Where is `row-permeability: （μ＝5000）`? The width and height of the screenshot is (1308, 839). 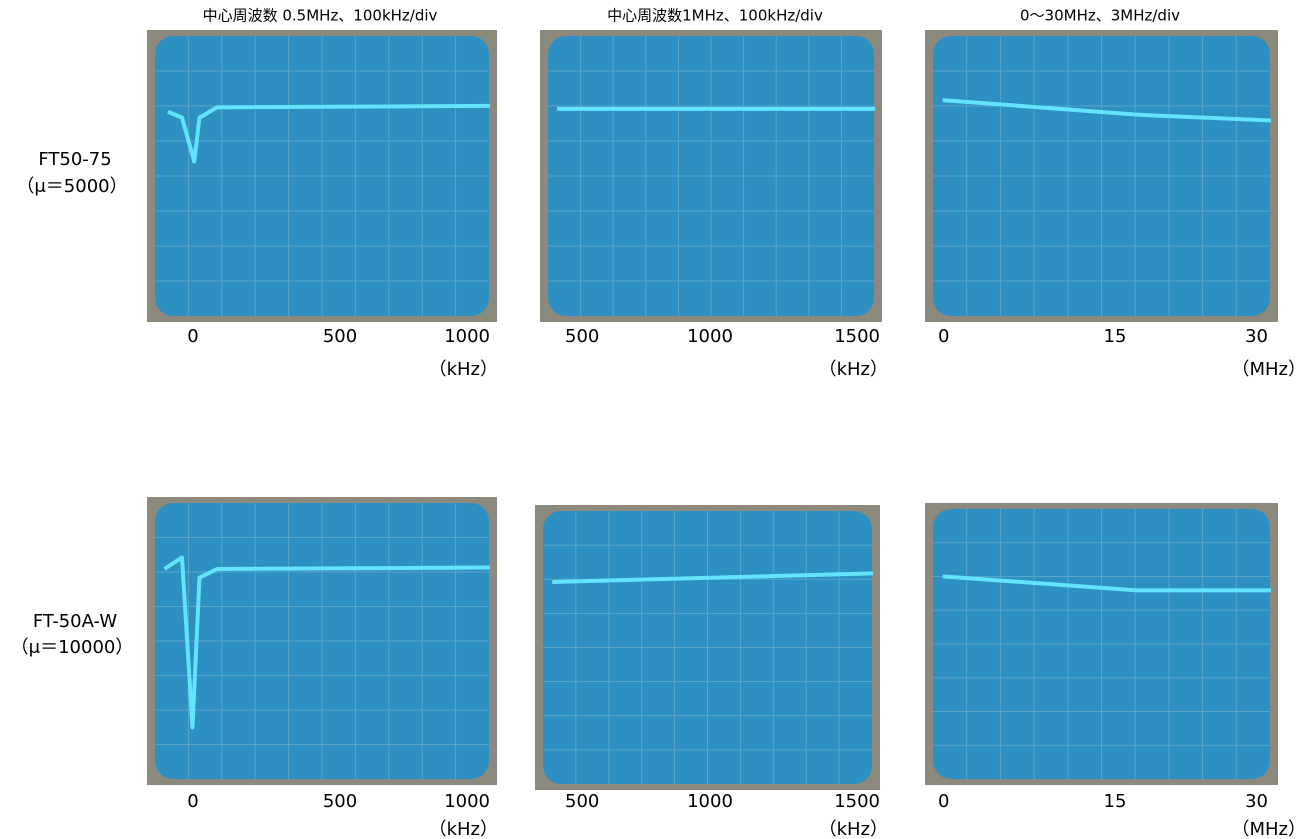 row-permeability: （μ＝5000） is located at coordinates (71, 186).